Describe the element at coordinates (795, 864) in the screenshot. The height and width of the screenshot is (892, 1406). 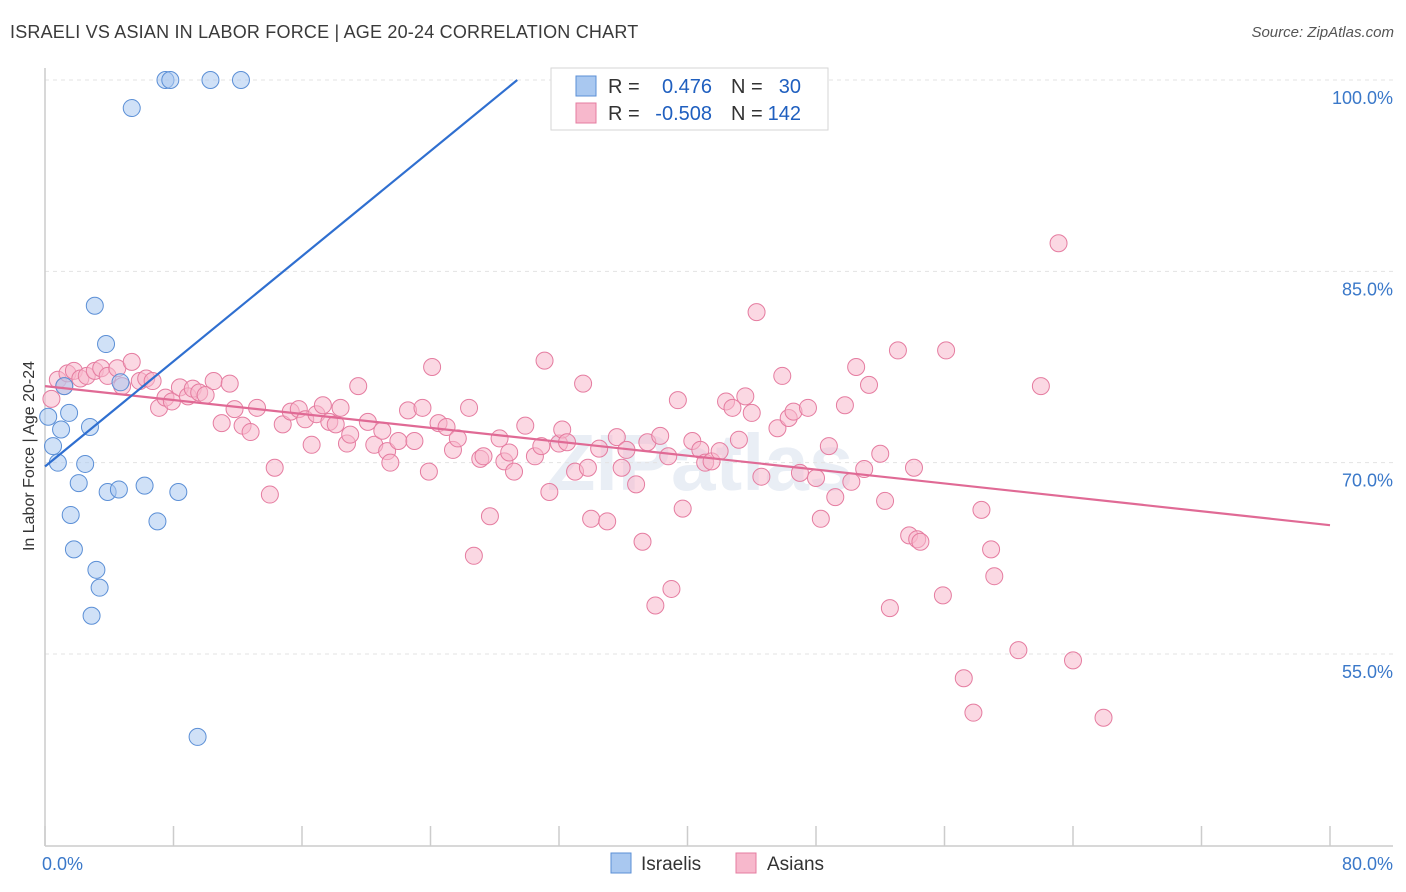
I see `asians-legend-label: Asians` at that location.